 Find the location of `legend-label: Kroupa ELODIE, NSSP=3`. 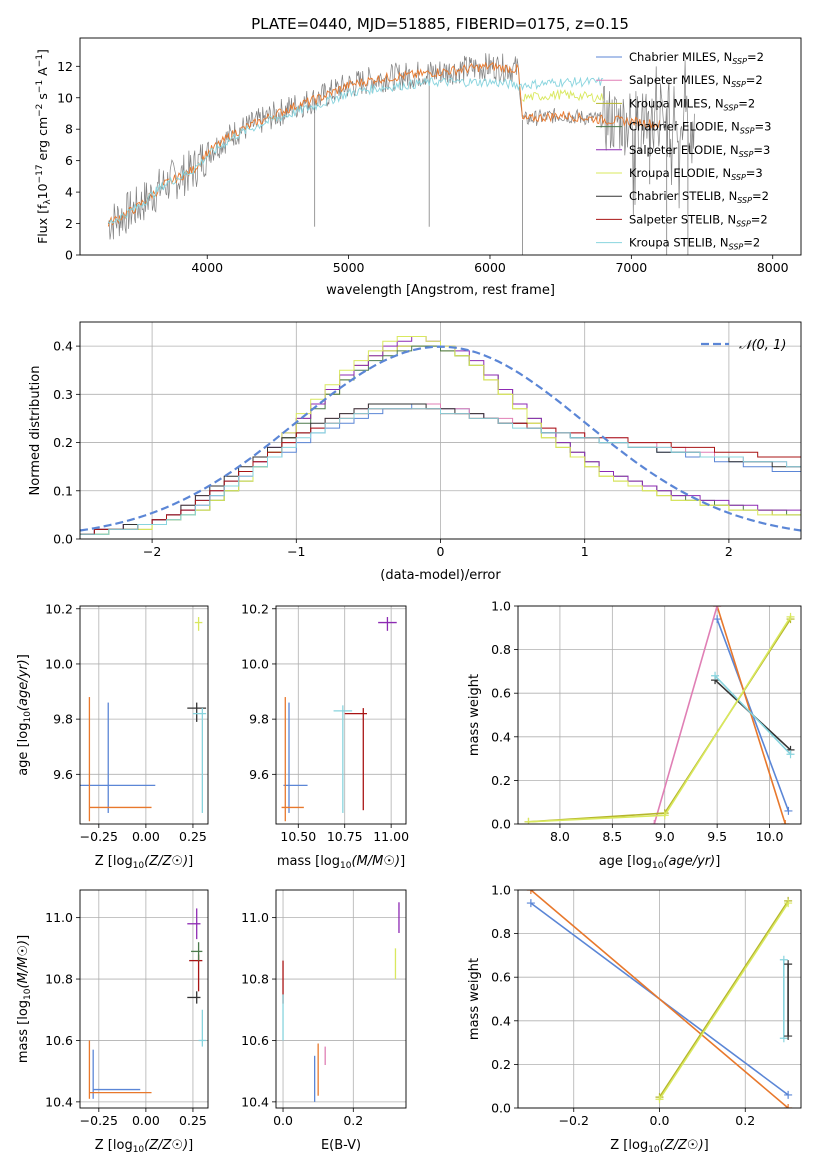

legend-label: Kroupa ELODIE, NSSP=3 is located at coordinates (696, 174).